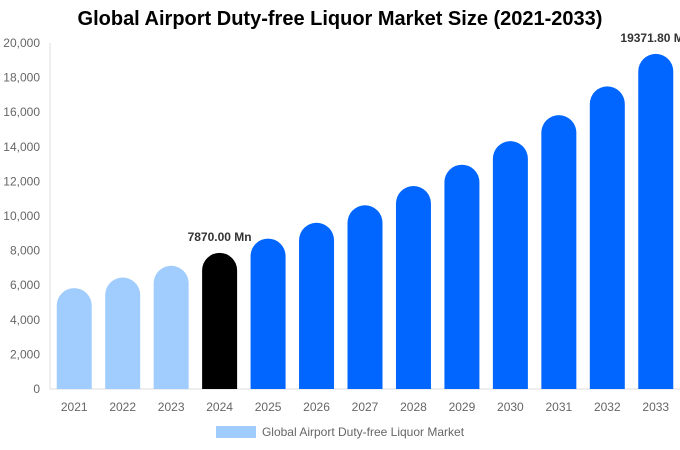 The width and height of the screenshot is (680, 450). What do you see at coordinates (171, 327) in the screenshot?
I see `bar-2023` at bounding box center [171, 327].